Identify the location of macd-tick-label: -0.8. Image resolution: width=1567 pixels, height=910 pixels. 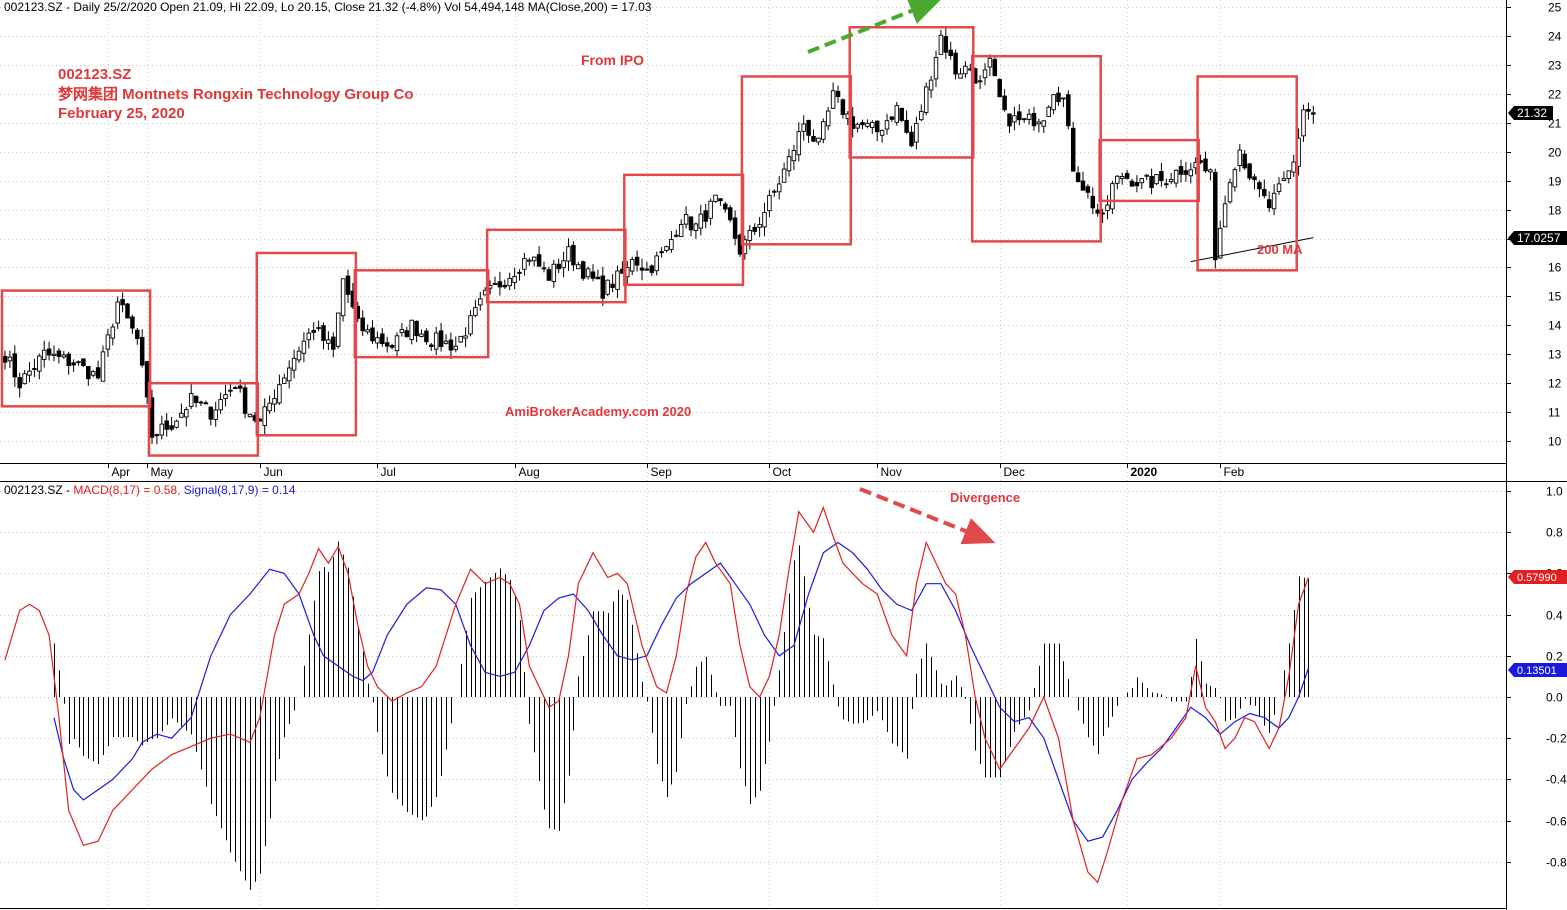
(1556, 863).